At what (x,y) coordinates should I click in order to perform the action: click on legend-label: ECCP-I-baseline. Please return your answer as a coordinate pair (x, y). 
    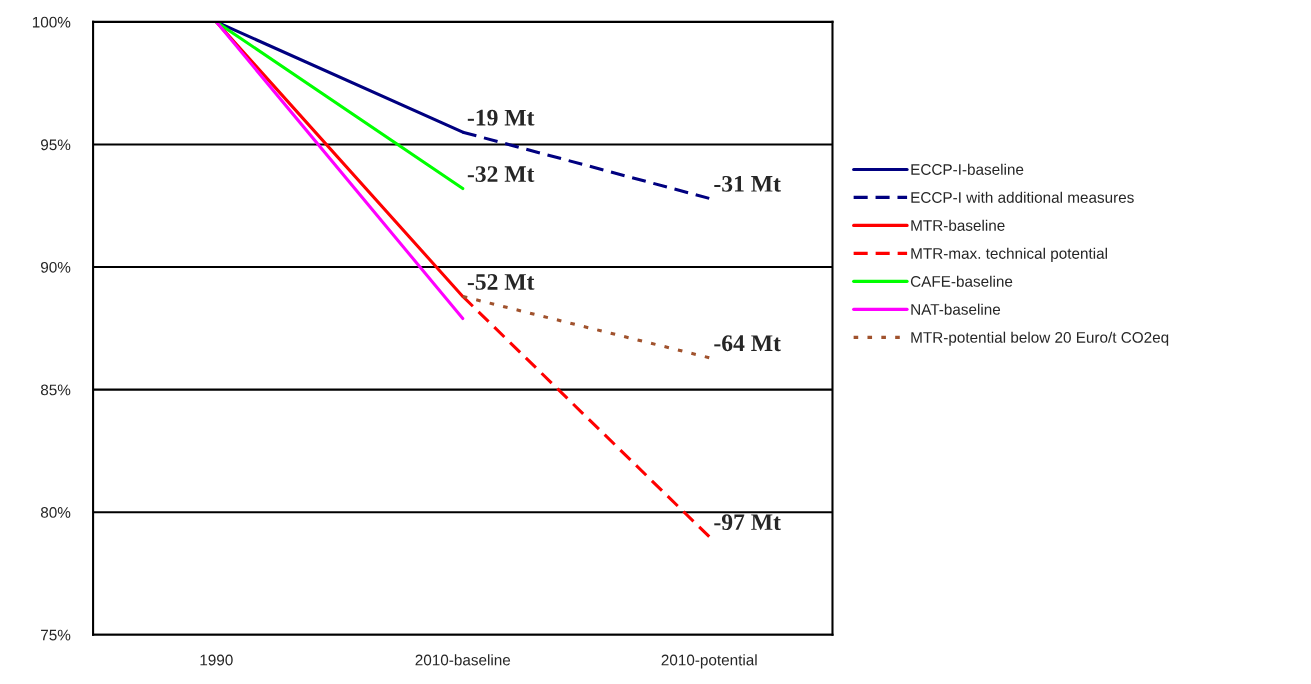
    Looking at the image, I should click on (967, 169).